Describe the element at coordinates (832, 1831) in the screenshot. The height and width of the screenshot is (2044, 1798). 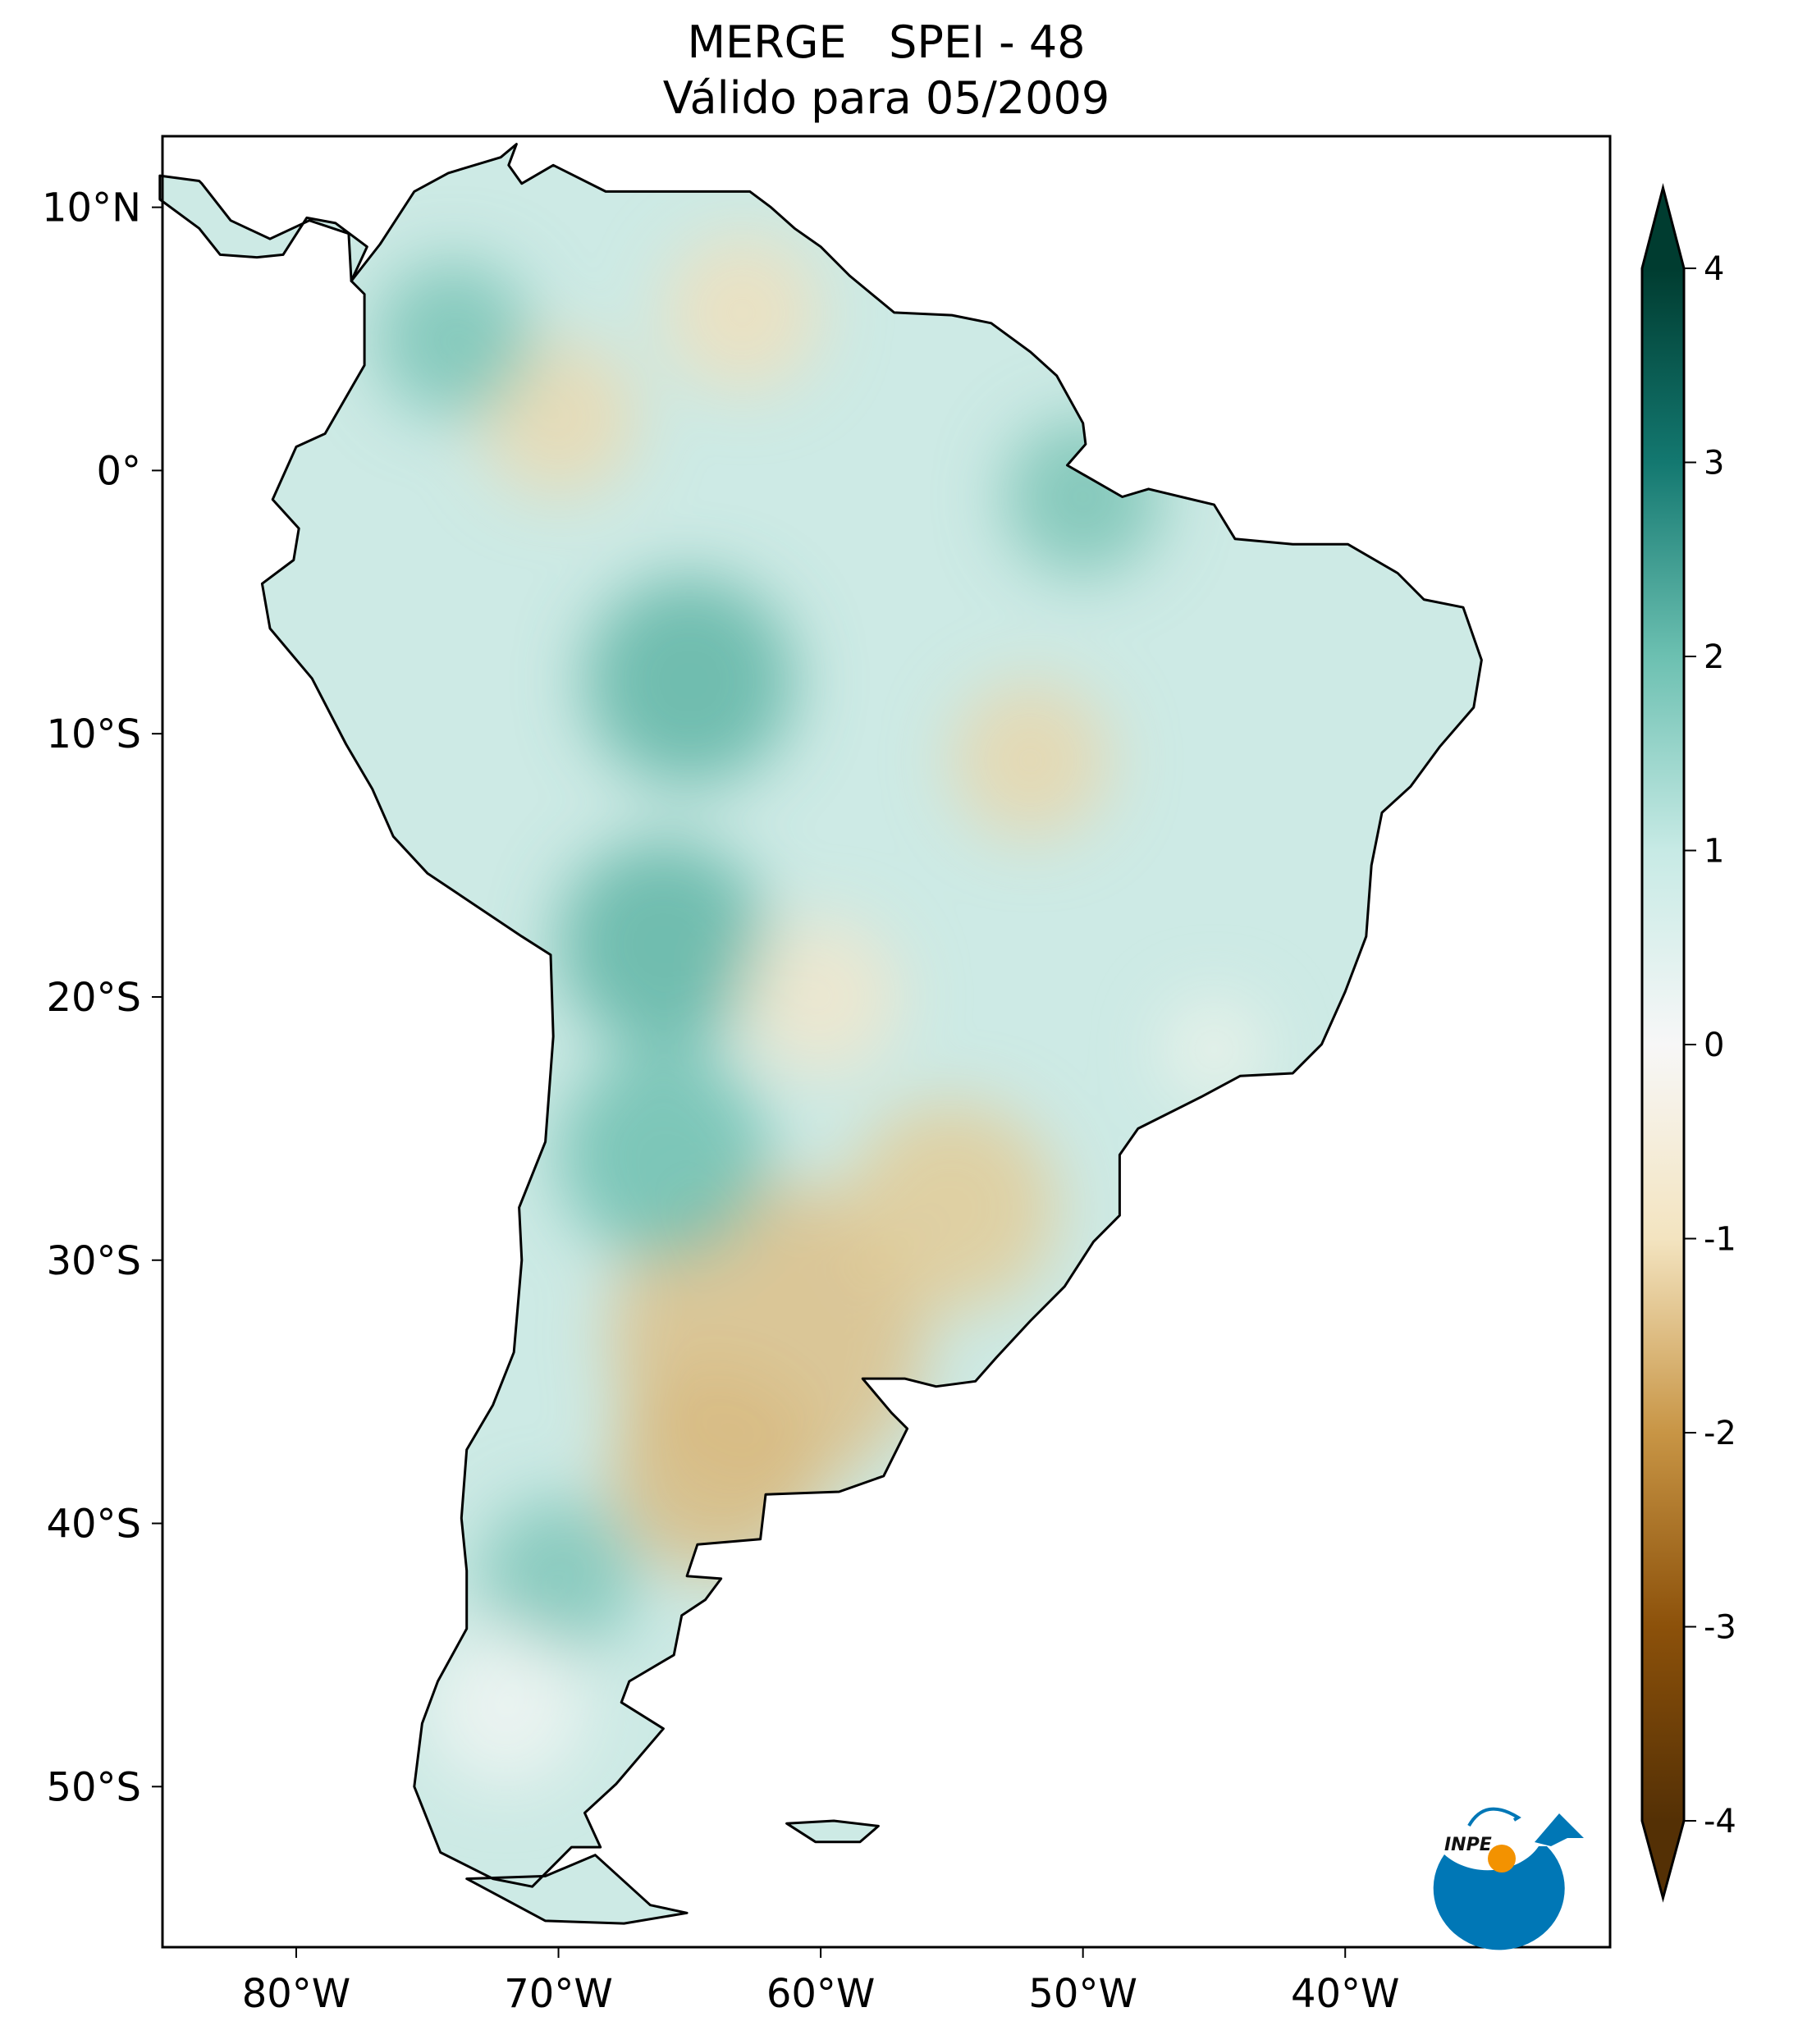
I see `coastline-falklands` at that location.